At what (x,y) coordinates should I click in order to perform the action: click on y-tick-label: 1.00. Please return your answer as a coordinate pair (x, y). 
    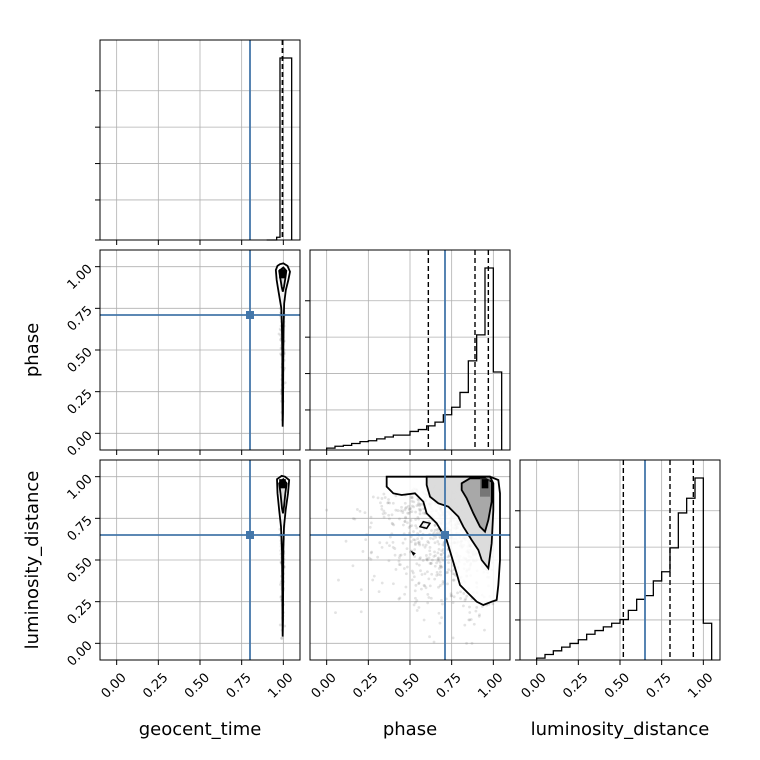
    Looking at the image, I should click on (80, 487).